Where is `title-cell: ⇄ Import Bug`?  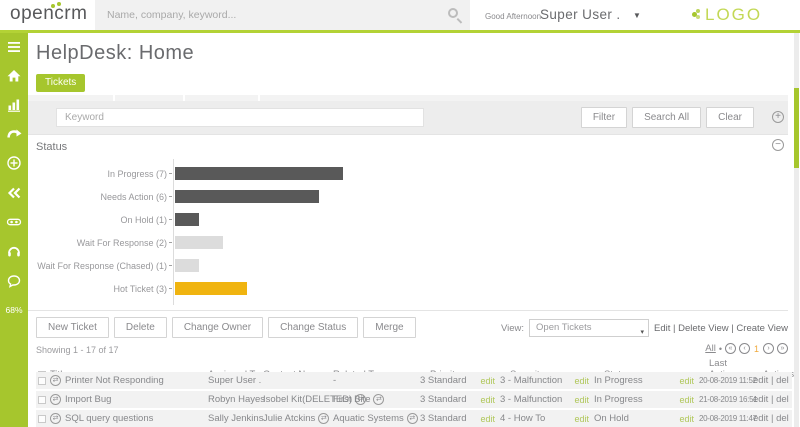 title-cell: ⇄ Import Bug is located at coordinates (129, 399).